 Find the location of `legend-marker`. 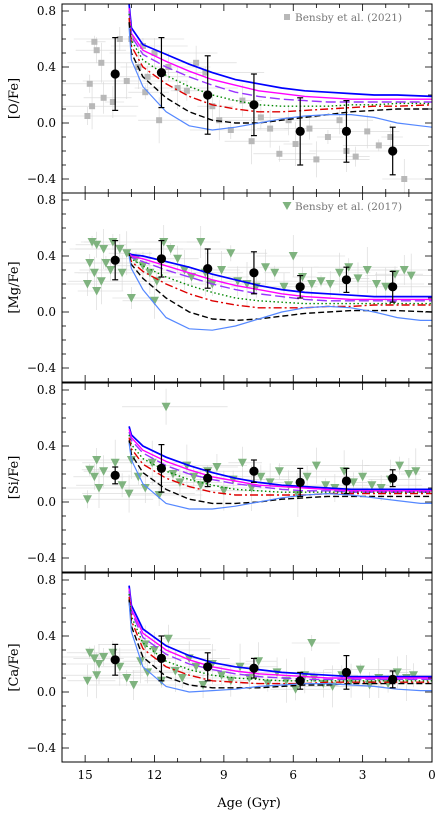

legend-marker is located at coordinates (287, 17).